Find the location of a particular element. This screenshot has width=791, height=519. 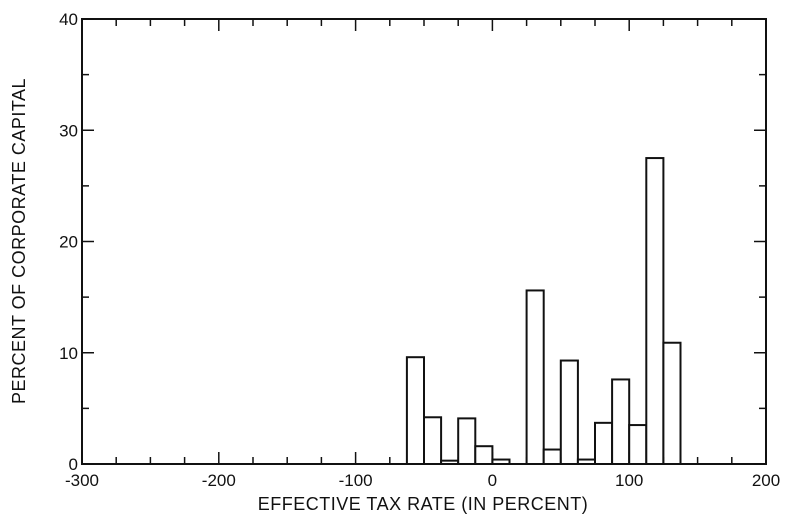

x-tick-label: -100 is located at coordinates (356, 480).